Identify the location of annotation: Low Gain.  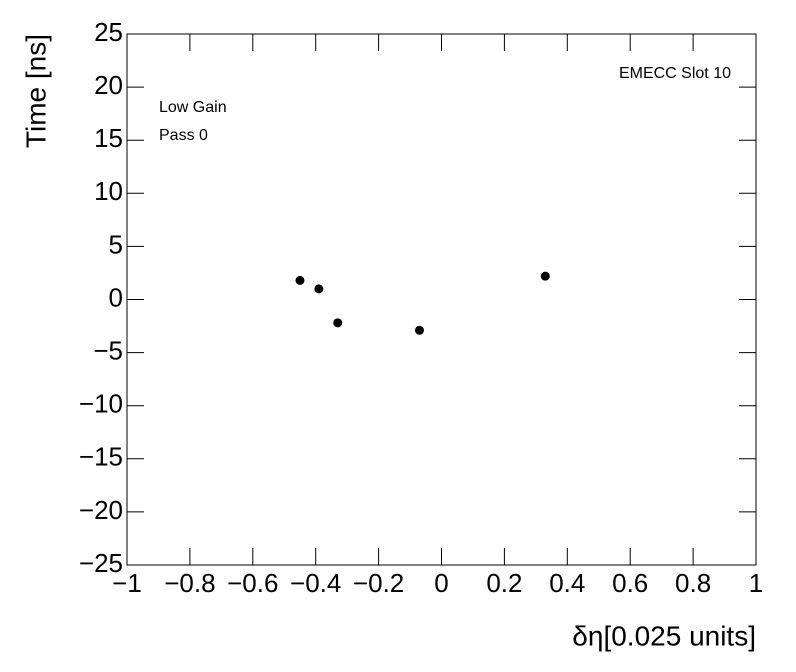
(193, 107).